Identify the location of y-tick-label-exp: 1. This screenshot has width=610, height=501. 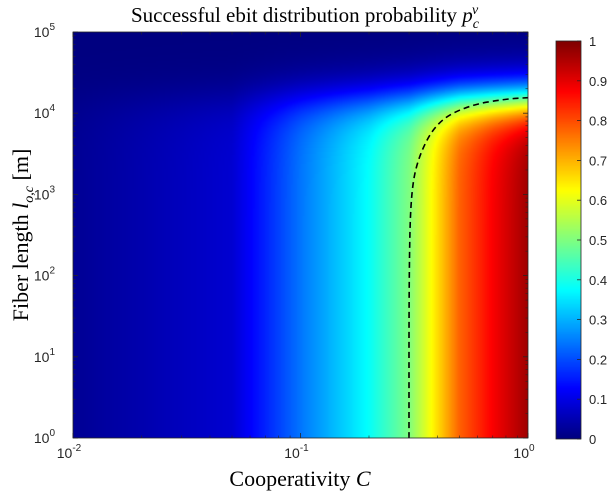
(52, 352).